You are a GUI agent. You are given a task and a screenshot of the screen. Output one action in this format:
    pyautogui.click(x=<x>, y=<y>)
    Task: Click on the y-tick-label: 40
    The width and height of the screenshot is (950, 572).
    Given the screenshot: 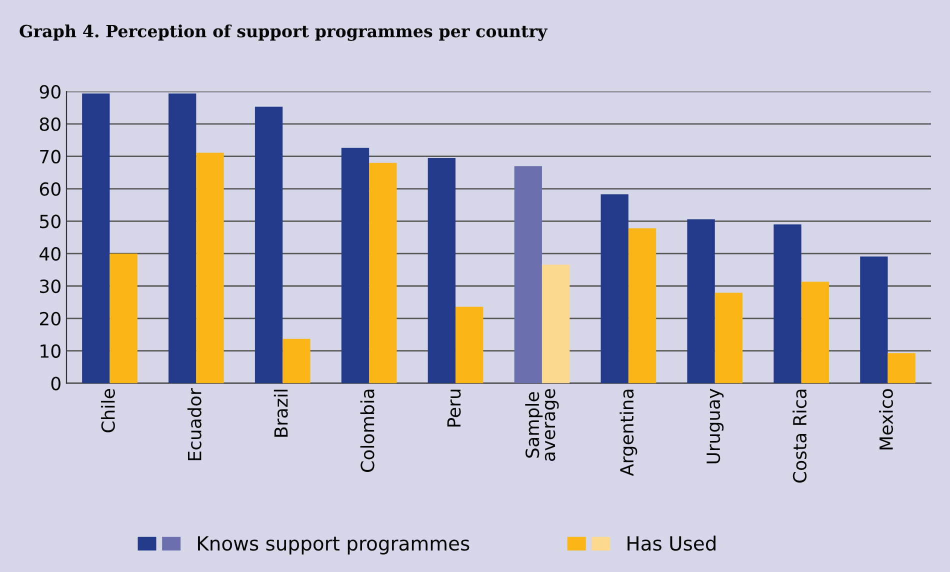 What is the action you would take?
    pyautogui.click(x=50, y=254)
    